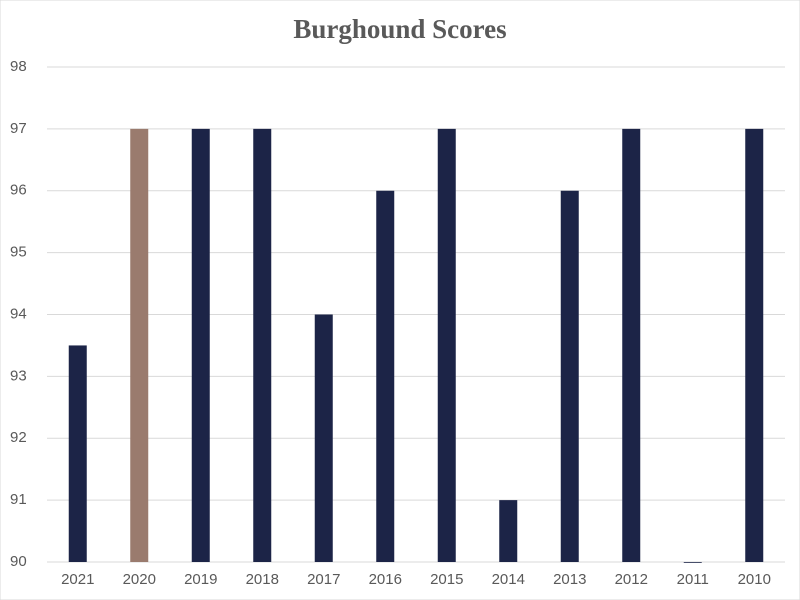  I want to click on y-tick-label: 91, so click(18, 499).